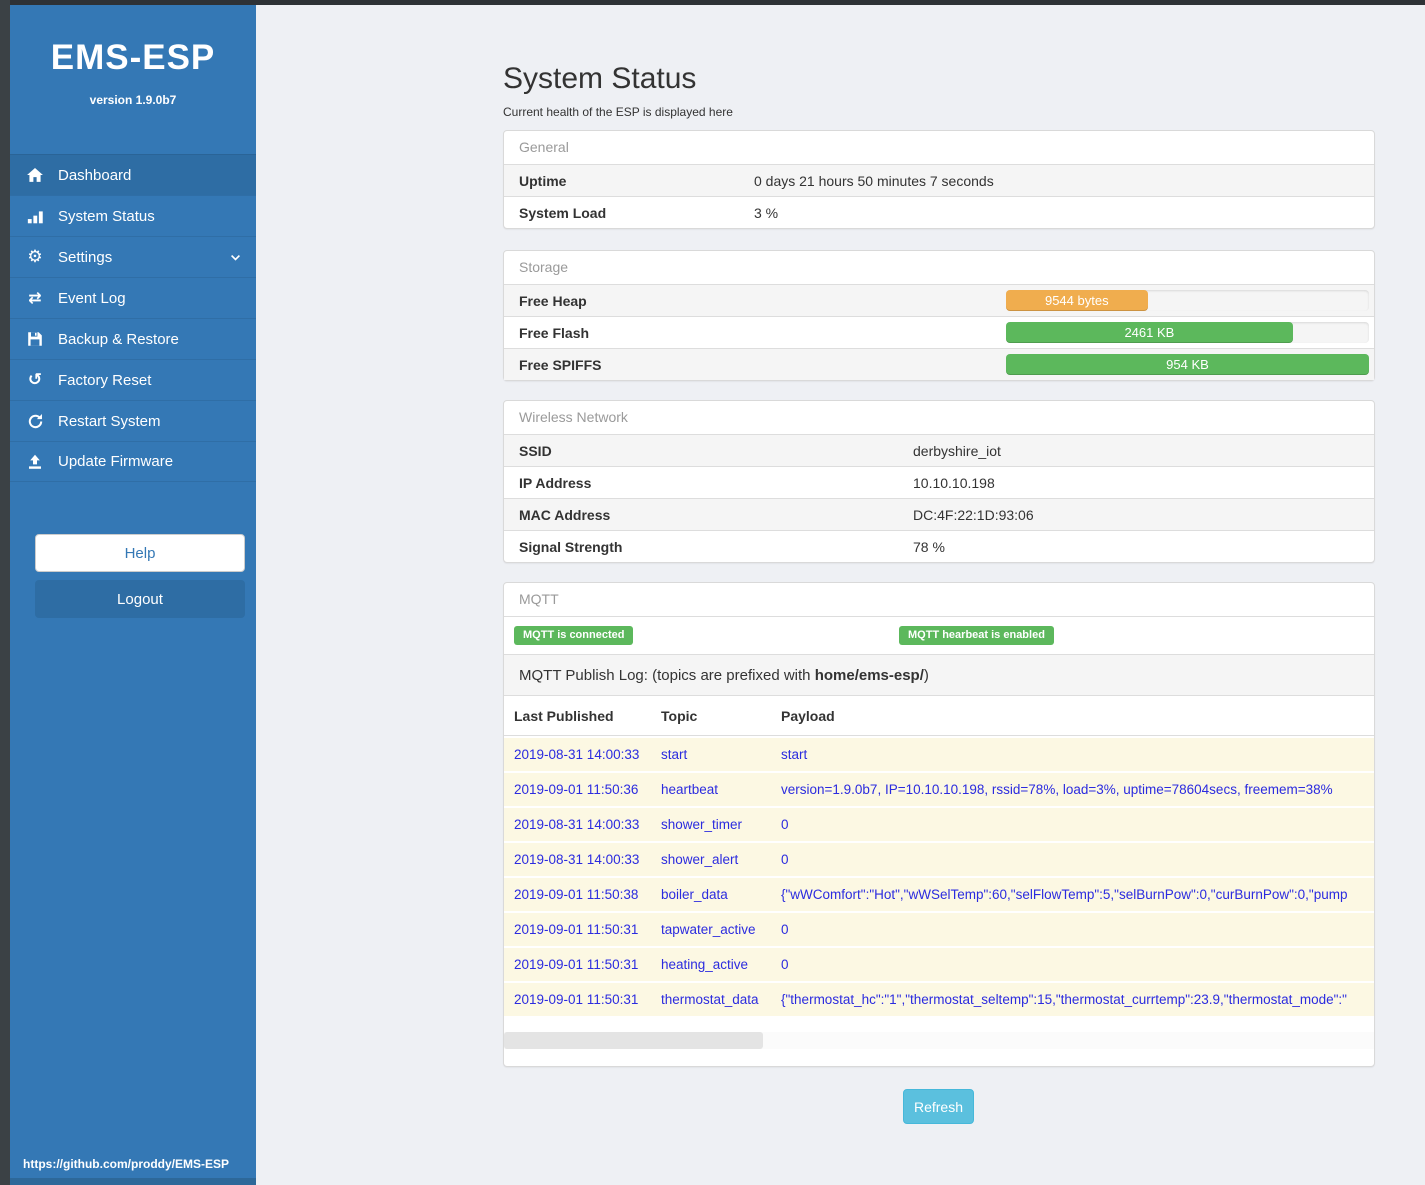 Image resolution: width=1425 pixels, height=1185 pixels. I want to click on sidebar-item-label: Update Firmware, so click(116, 461).